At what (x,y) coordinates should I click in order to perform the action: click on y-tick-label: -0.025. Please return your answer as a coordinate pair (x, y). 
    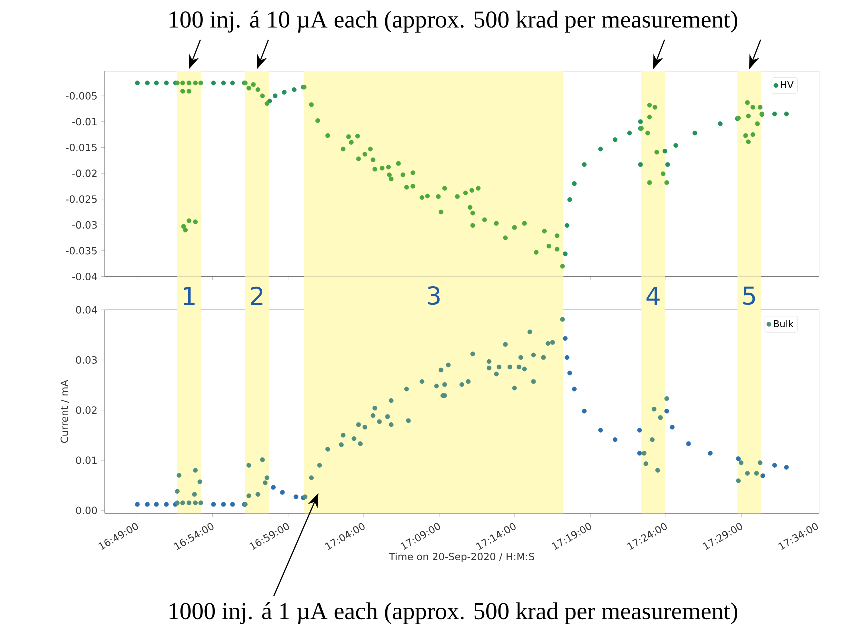
    Looking at the image, I should click on (81, 200).